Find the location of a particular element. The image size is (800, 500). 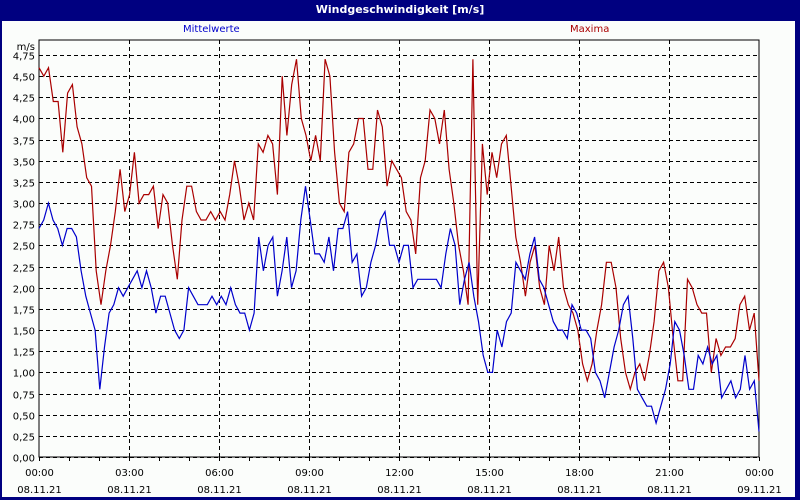

y-tick-label: 1,00 is located at coordinates (24, 374).